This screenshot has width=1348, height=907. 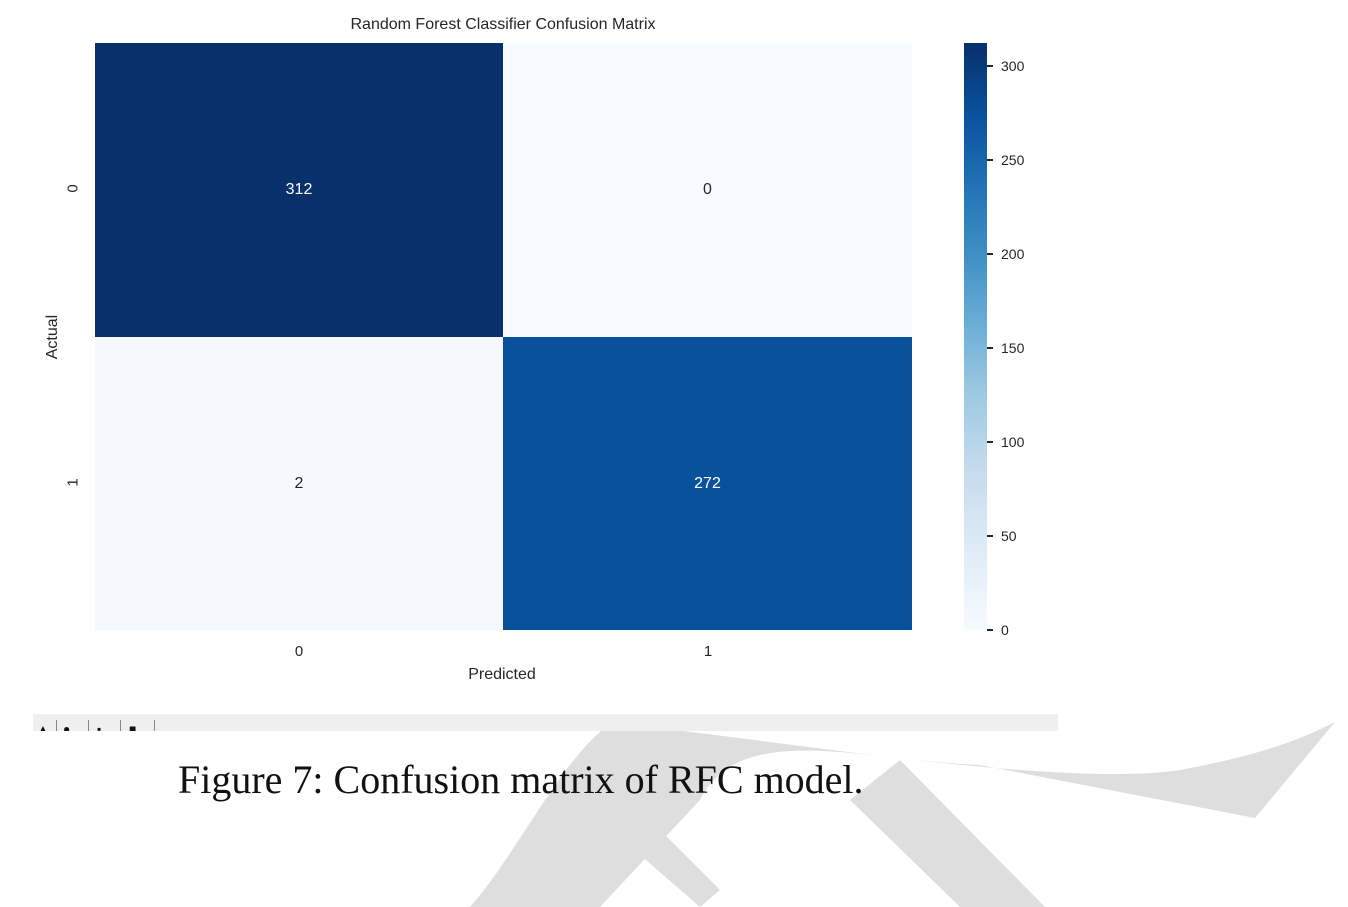 I want to click on colorbar-tick-250: 250, so click(x=1005, y=160).